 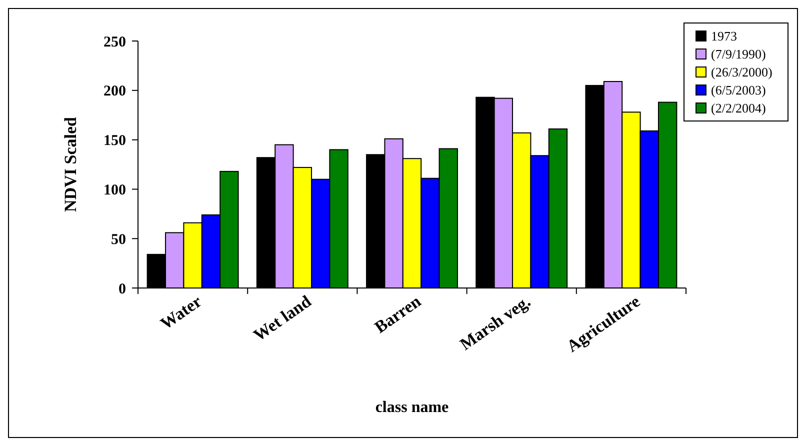 What do you see at coordinates (70, 164) in the screenshot?
I see `y-axis-title: NDVI Scaled` at bounding box center [70, 164].